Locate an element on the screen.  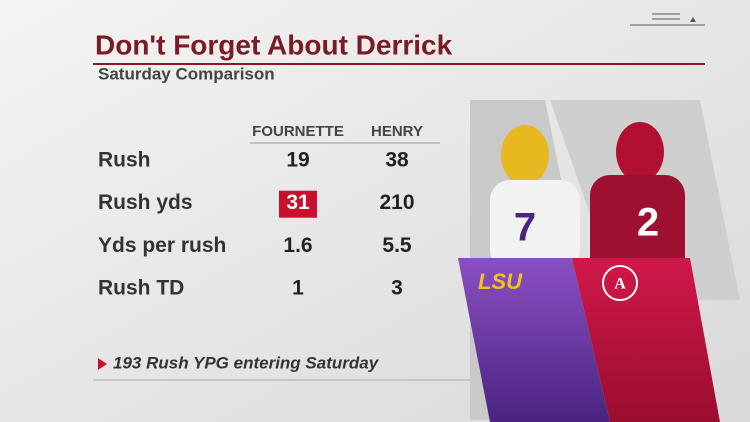
column-header: HENRY is located at coordinates (397, 131).